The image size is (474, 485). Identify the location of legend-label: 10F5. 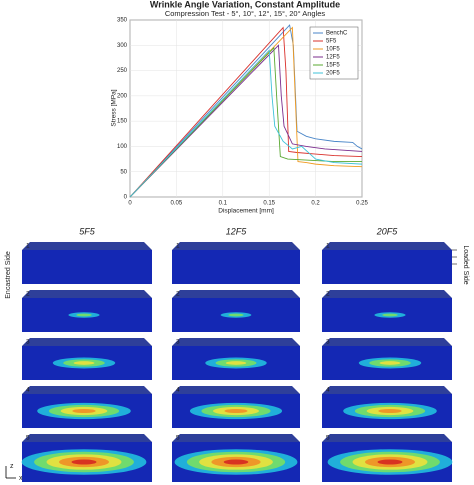
(333, 50).